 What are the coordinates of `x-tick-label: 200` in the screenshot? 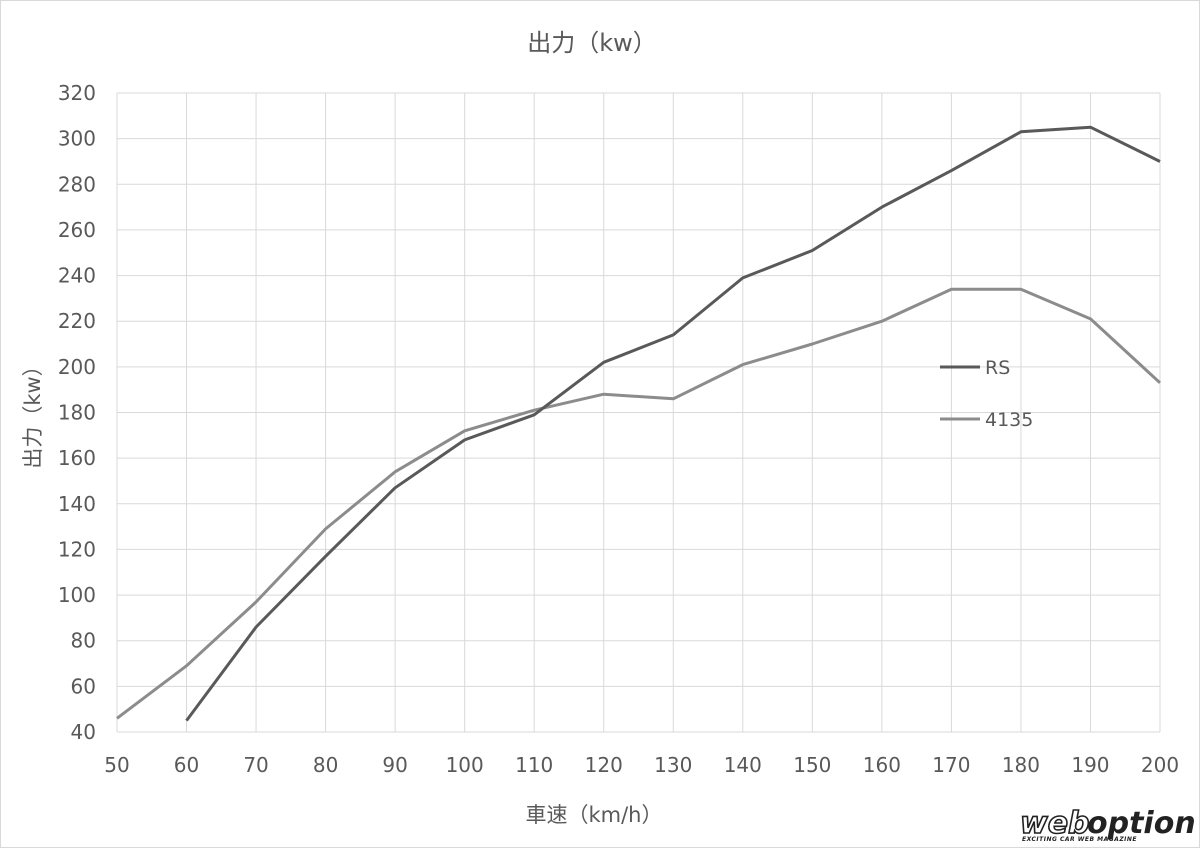 It's located at (1160, 765).